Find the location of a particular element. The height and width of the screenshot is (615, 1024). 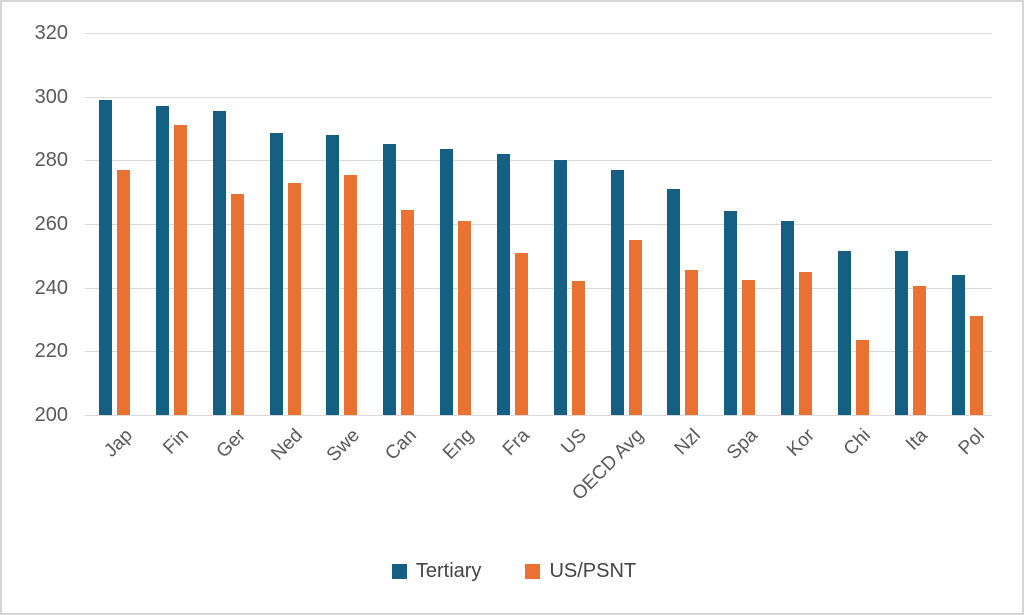

bar-tertiary-fin is located at coordinates (162, 260).